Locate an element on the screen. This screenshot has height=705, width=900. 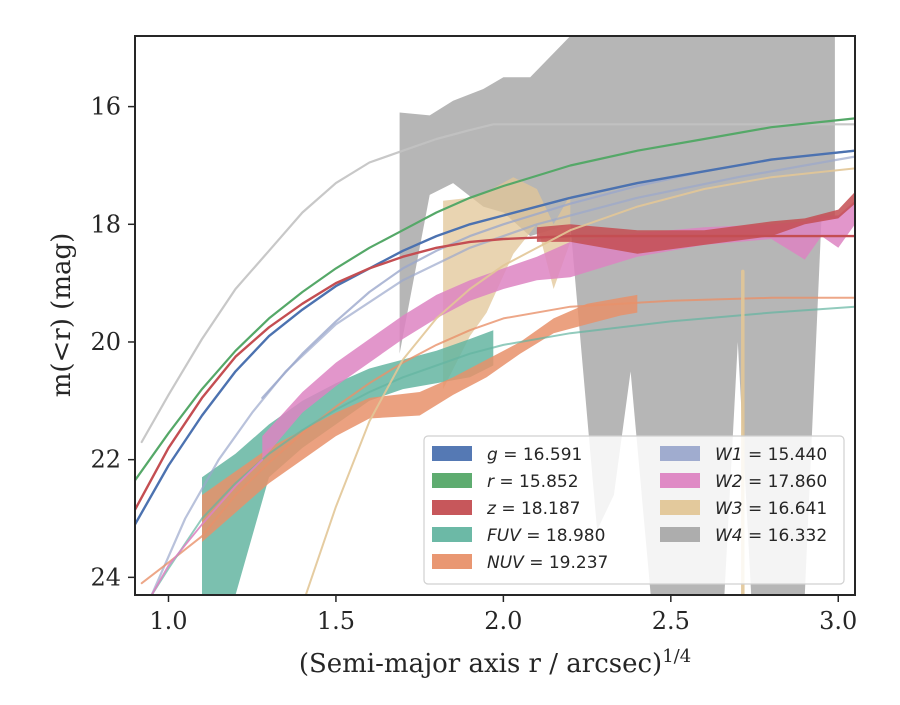
y-axis: 16 18 20 22 24 is located at coordinates (112, 342).